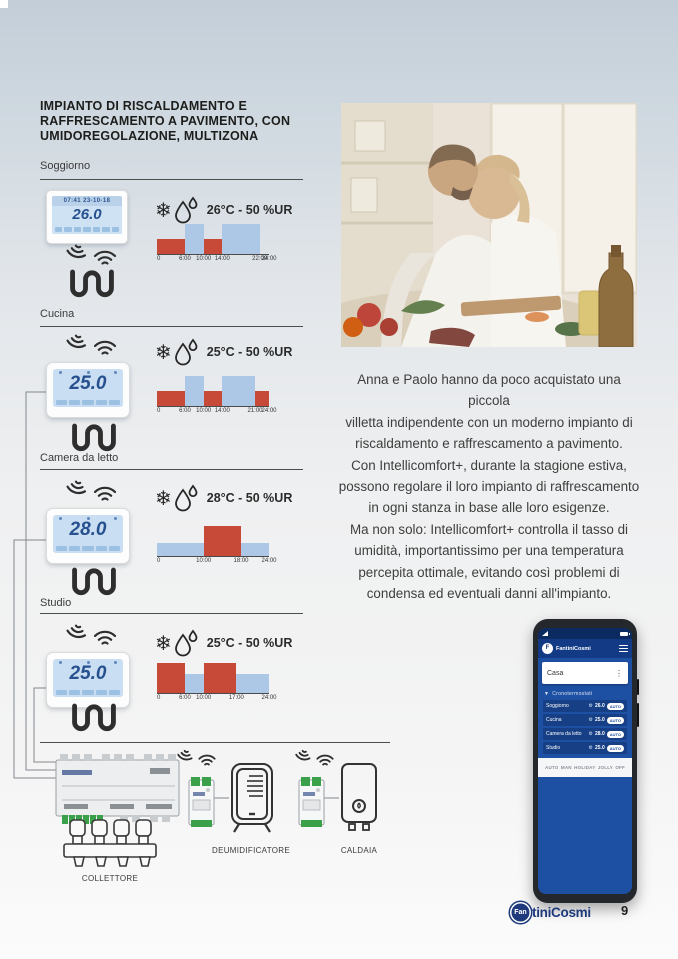 This screenshot has height=959, width=678. Describe the element at coordinates (149, 136) in the screenshot. I see `title-line: UMIDOREGOLAZIONE, MULTIZONA` at that location.